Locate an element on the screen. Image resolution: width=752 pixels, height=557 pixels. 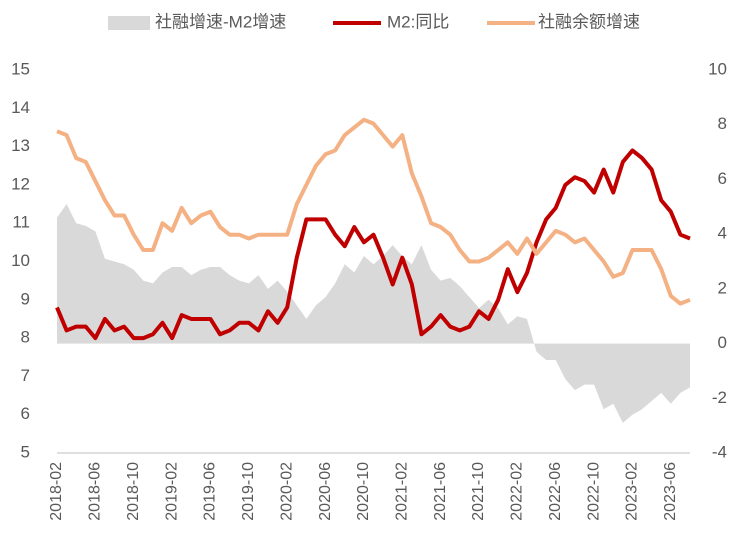
x-tick-label: 2023-06 is located at coordinates (670, 491).